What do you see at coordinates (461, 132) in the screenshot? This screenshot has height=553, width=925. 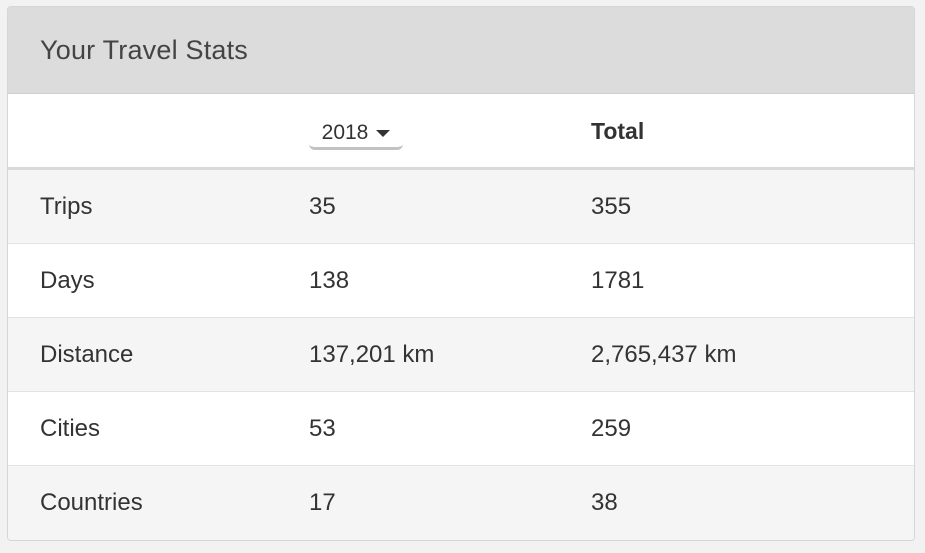 I see `table-header-row: 2018 Total` at bounding box center [461, 132].